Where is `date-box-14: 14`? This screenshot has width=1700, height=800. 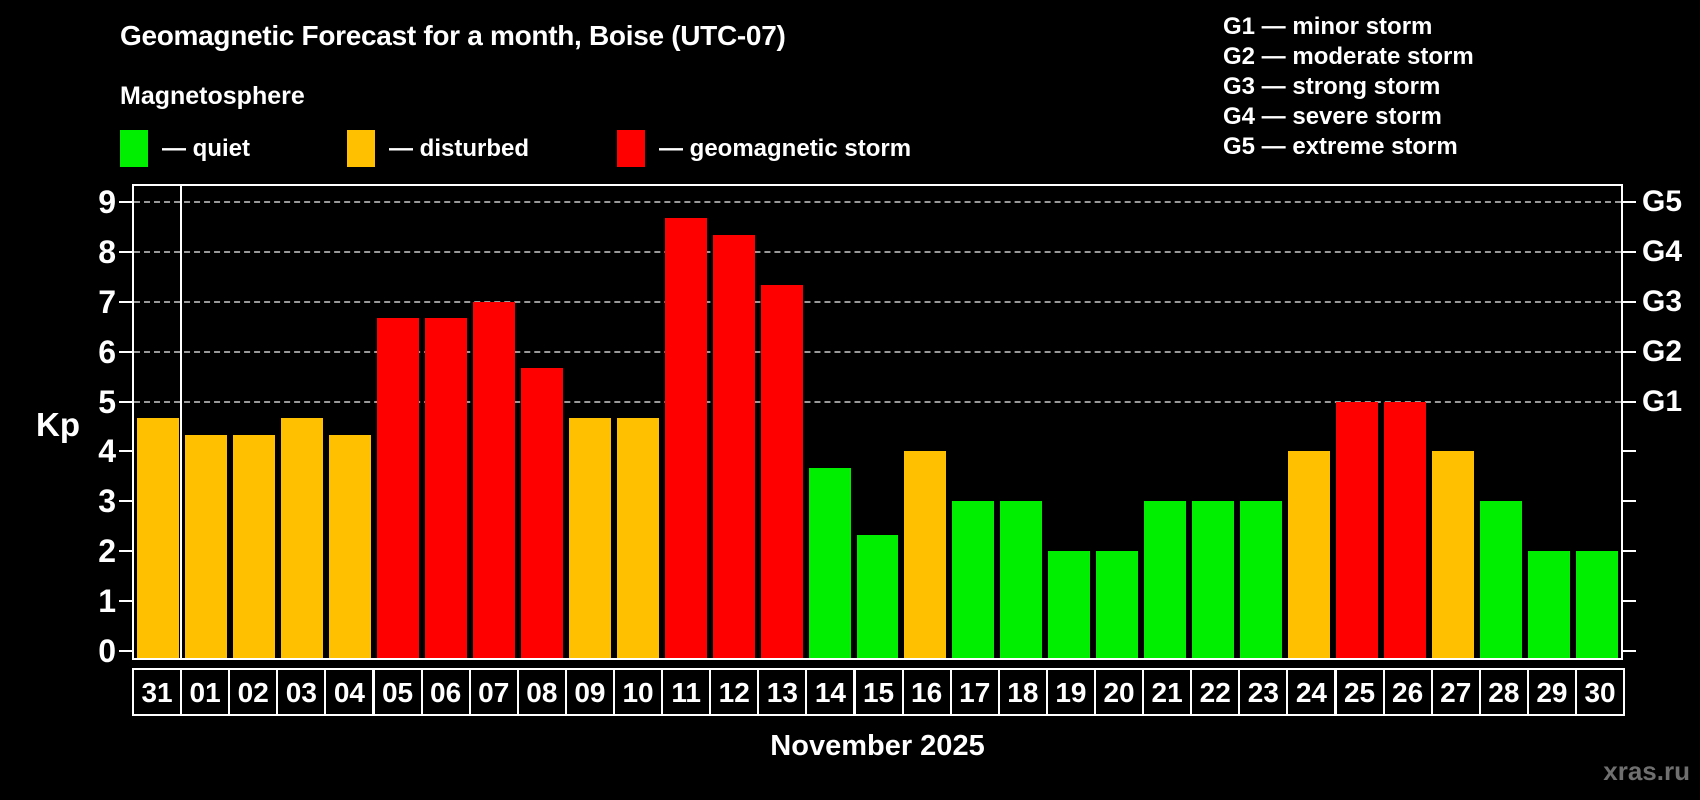
date-box-14: 14 is located at coordinates (830, 692).